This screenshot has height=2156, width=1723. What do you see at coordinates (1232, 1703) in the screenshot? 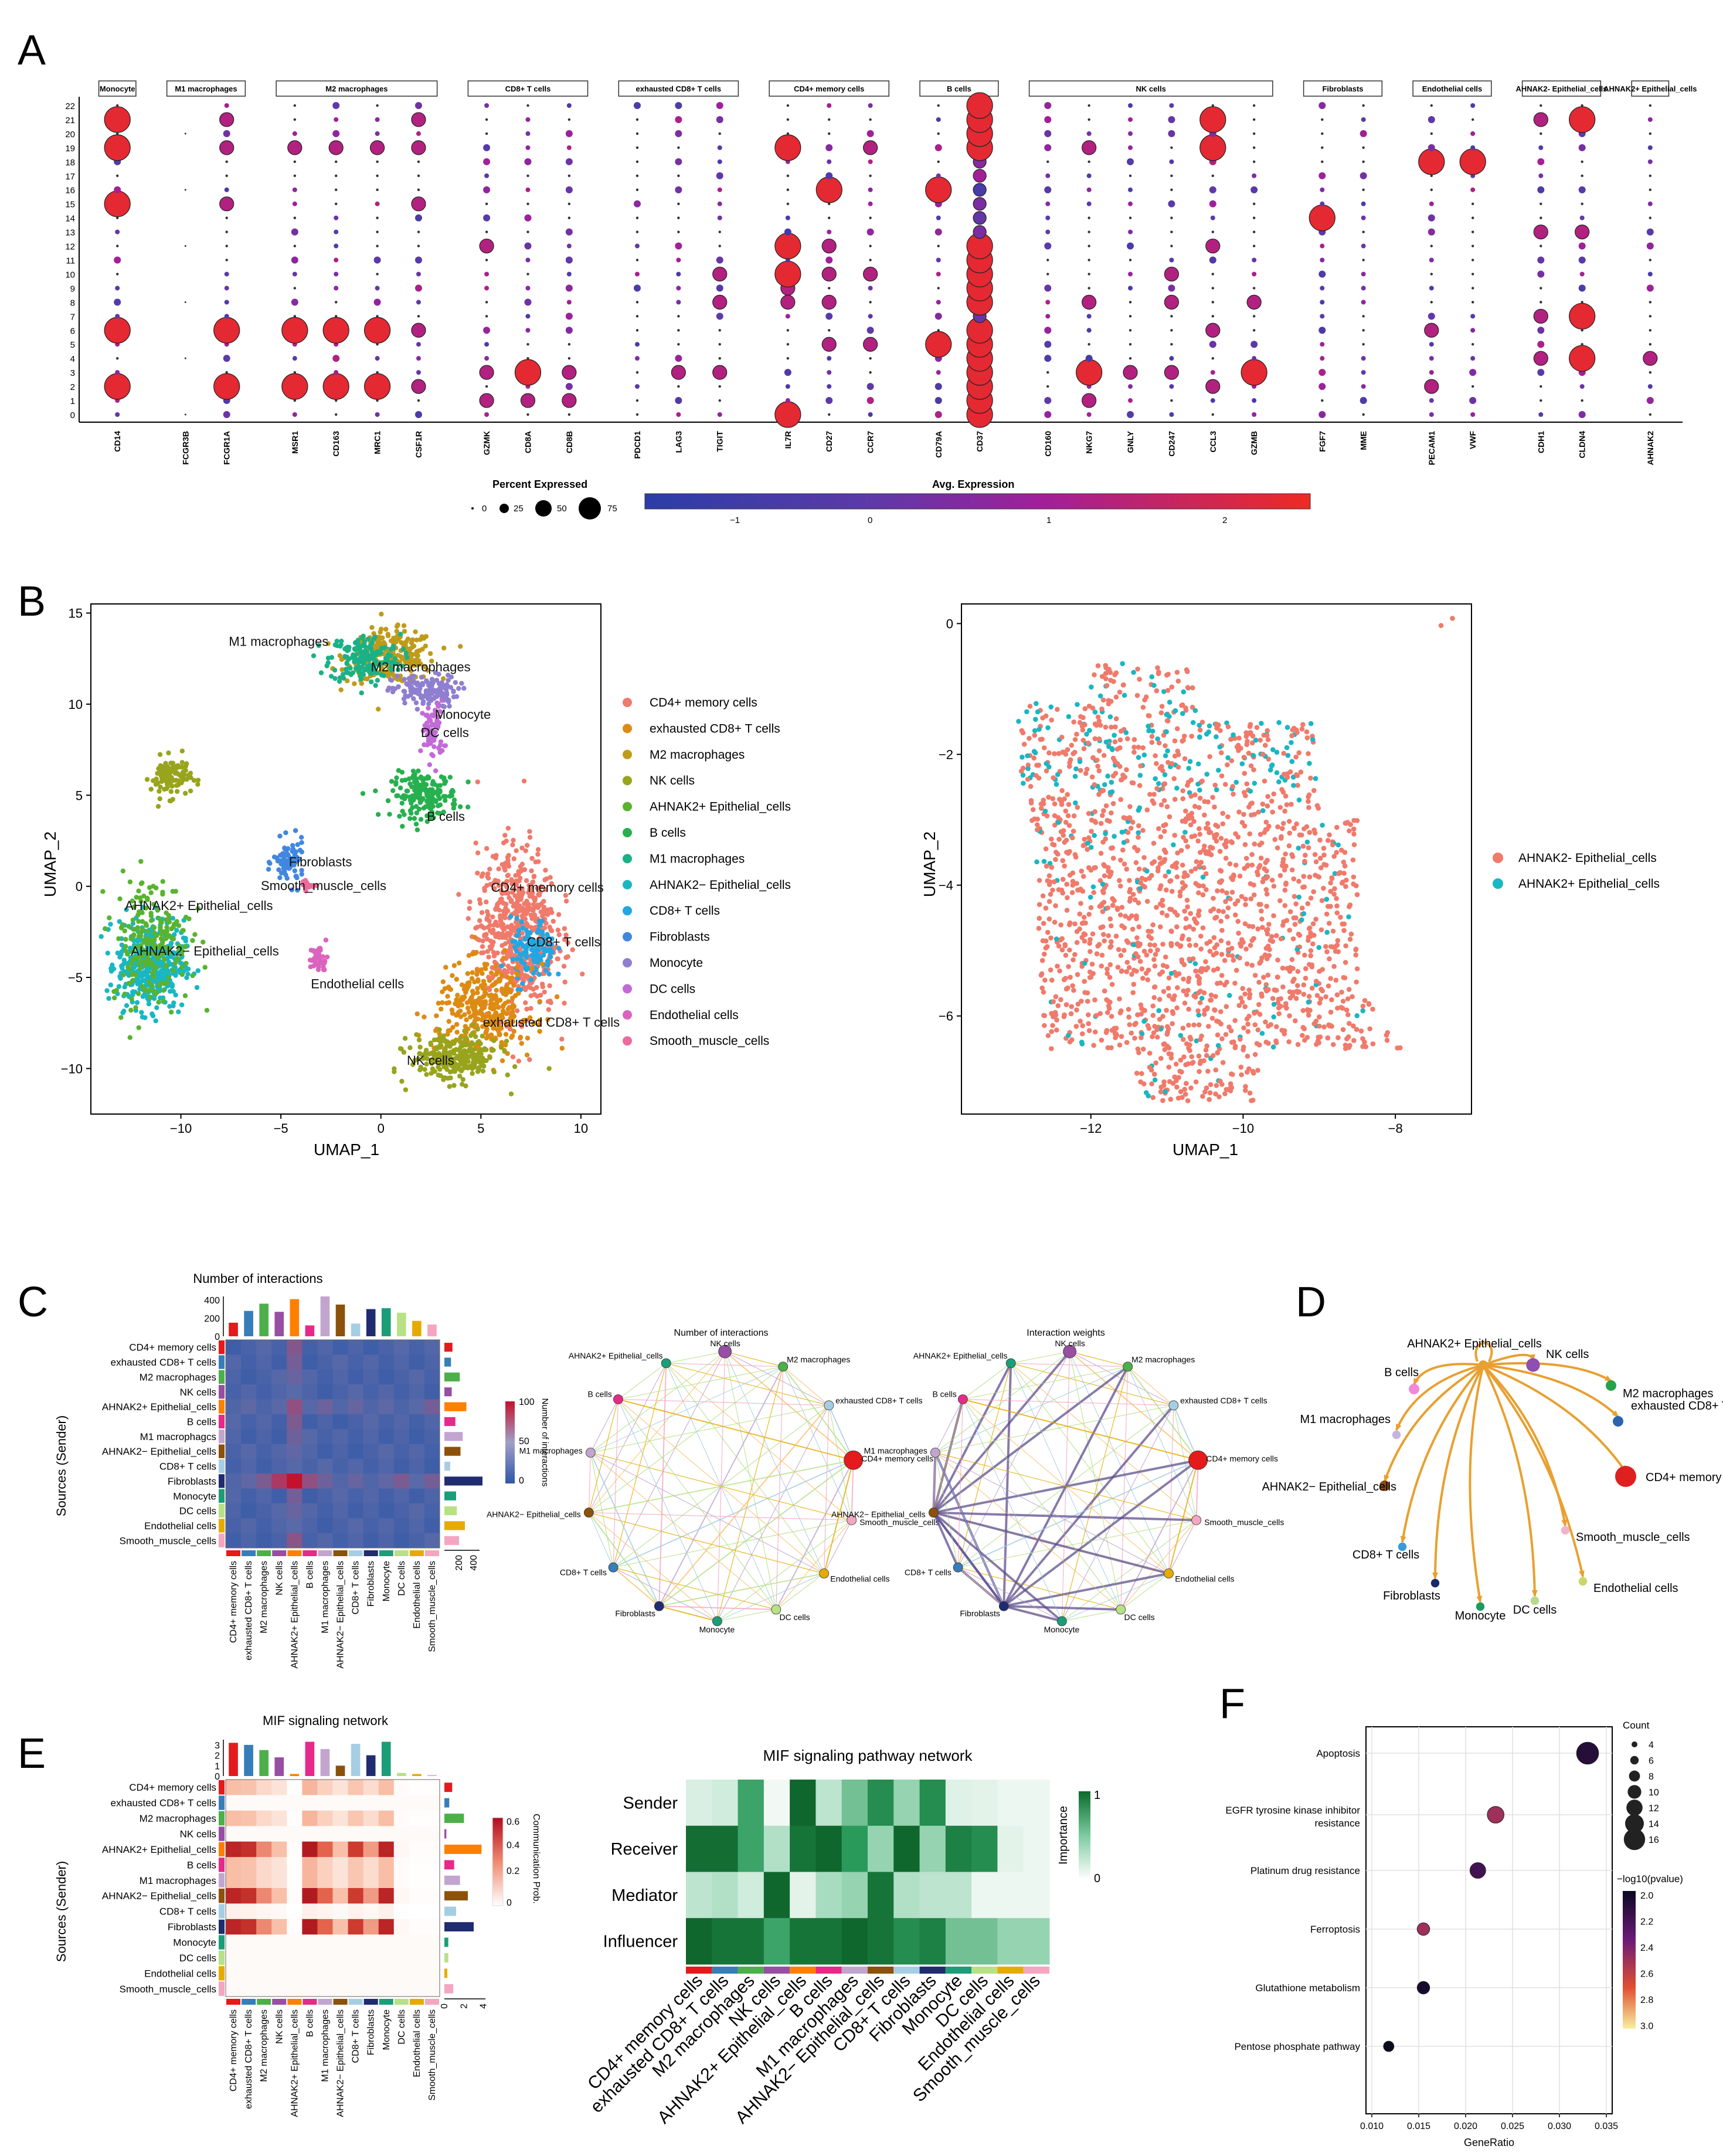
I see `panel-letter-f: F` at bounding box center [1232, 1703].